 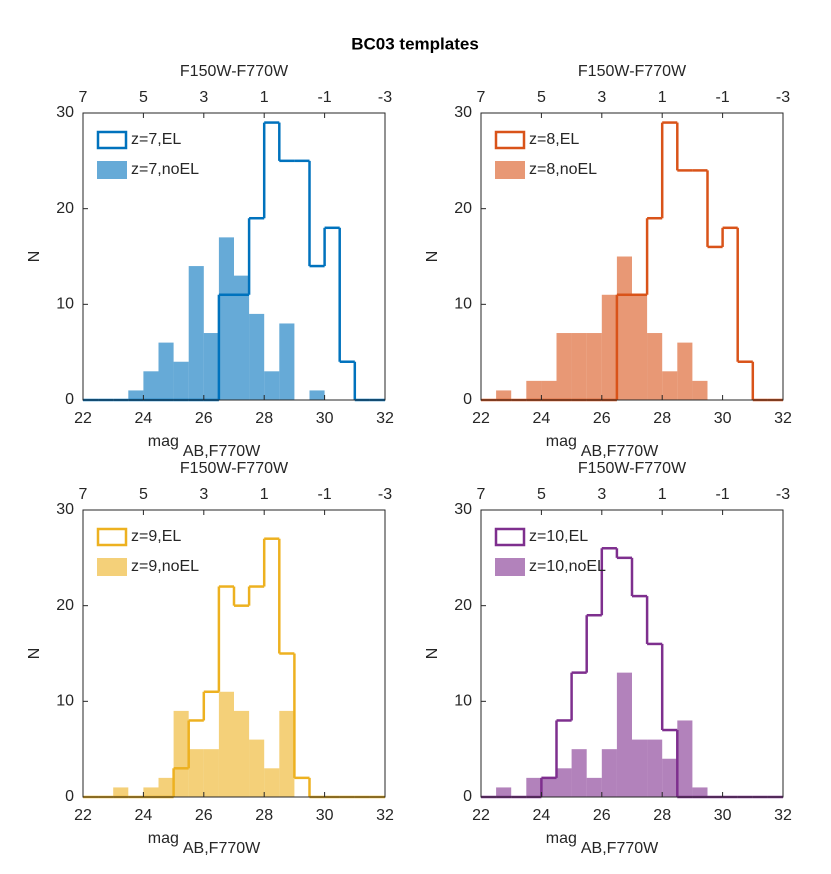 I want to click on x-tick-label: 28, so click(x=264, y=815).